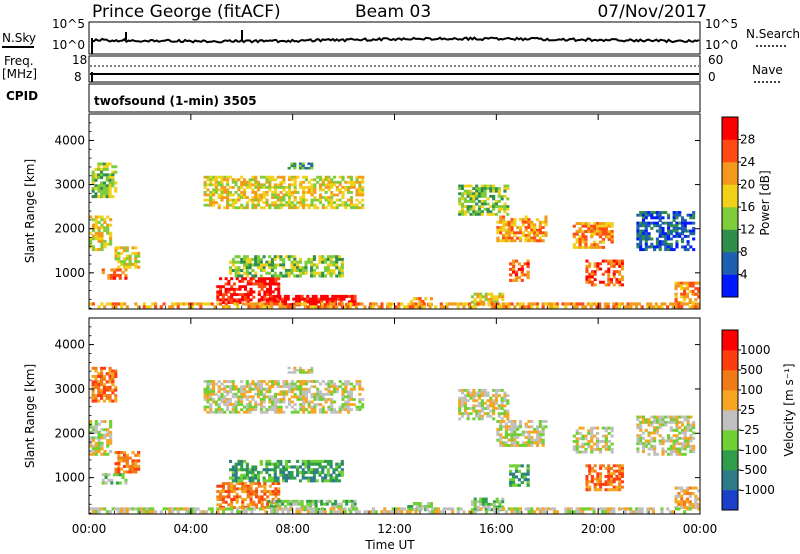 The image size is (800, 554). I want to click on velocity-colorbar-label: Velocity [m s⁻¹], so click(789, 409).